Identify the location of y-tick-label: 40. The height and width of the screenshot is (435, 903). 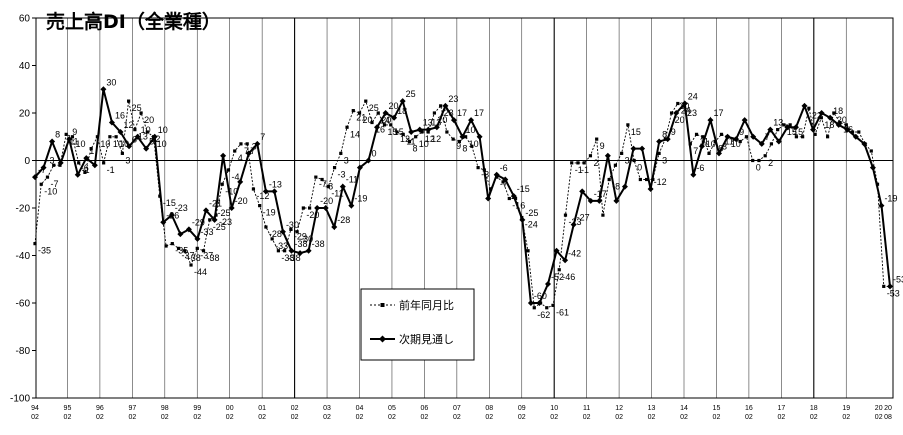
(25, 66).